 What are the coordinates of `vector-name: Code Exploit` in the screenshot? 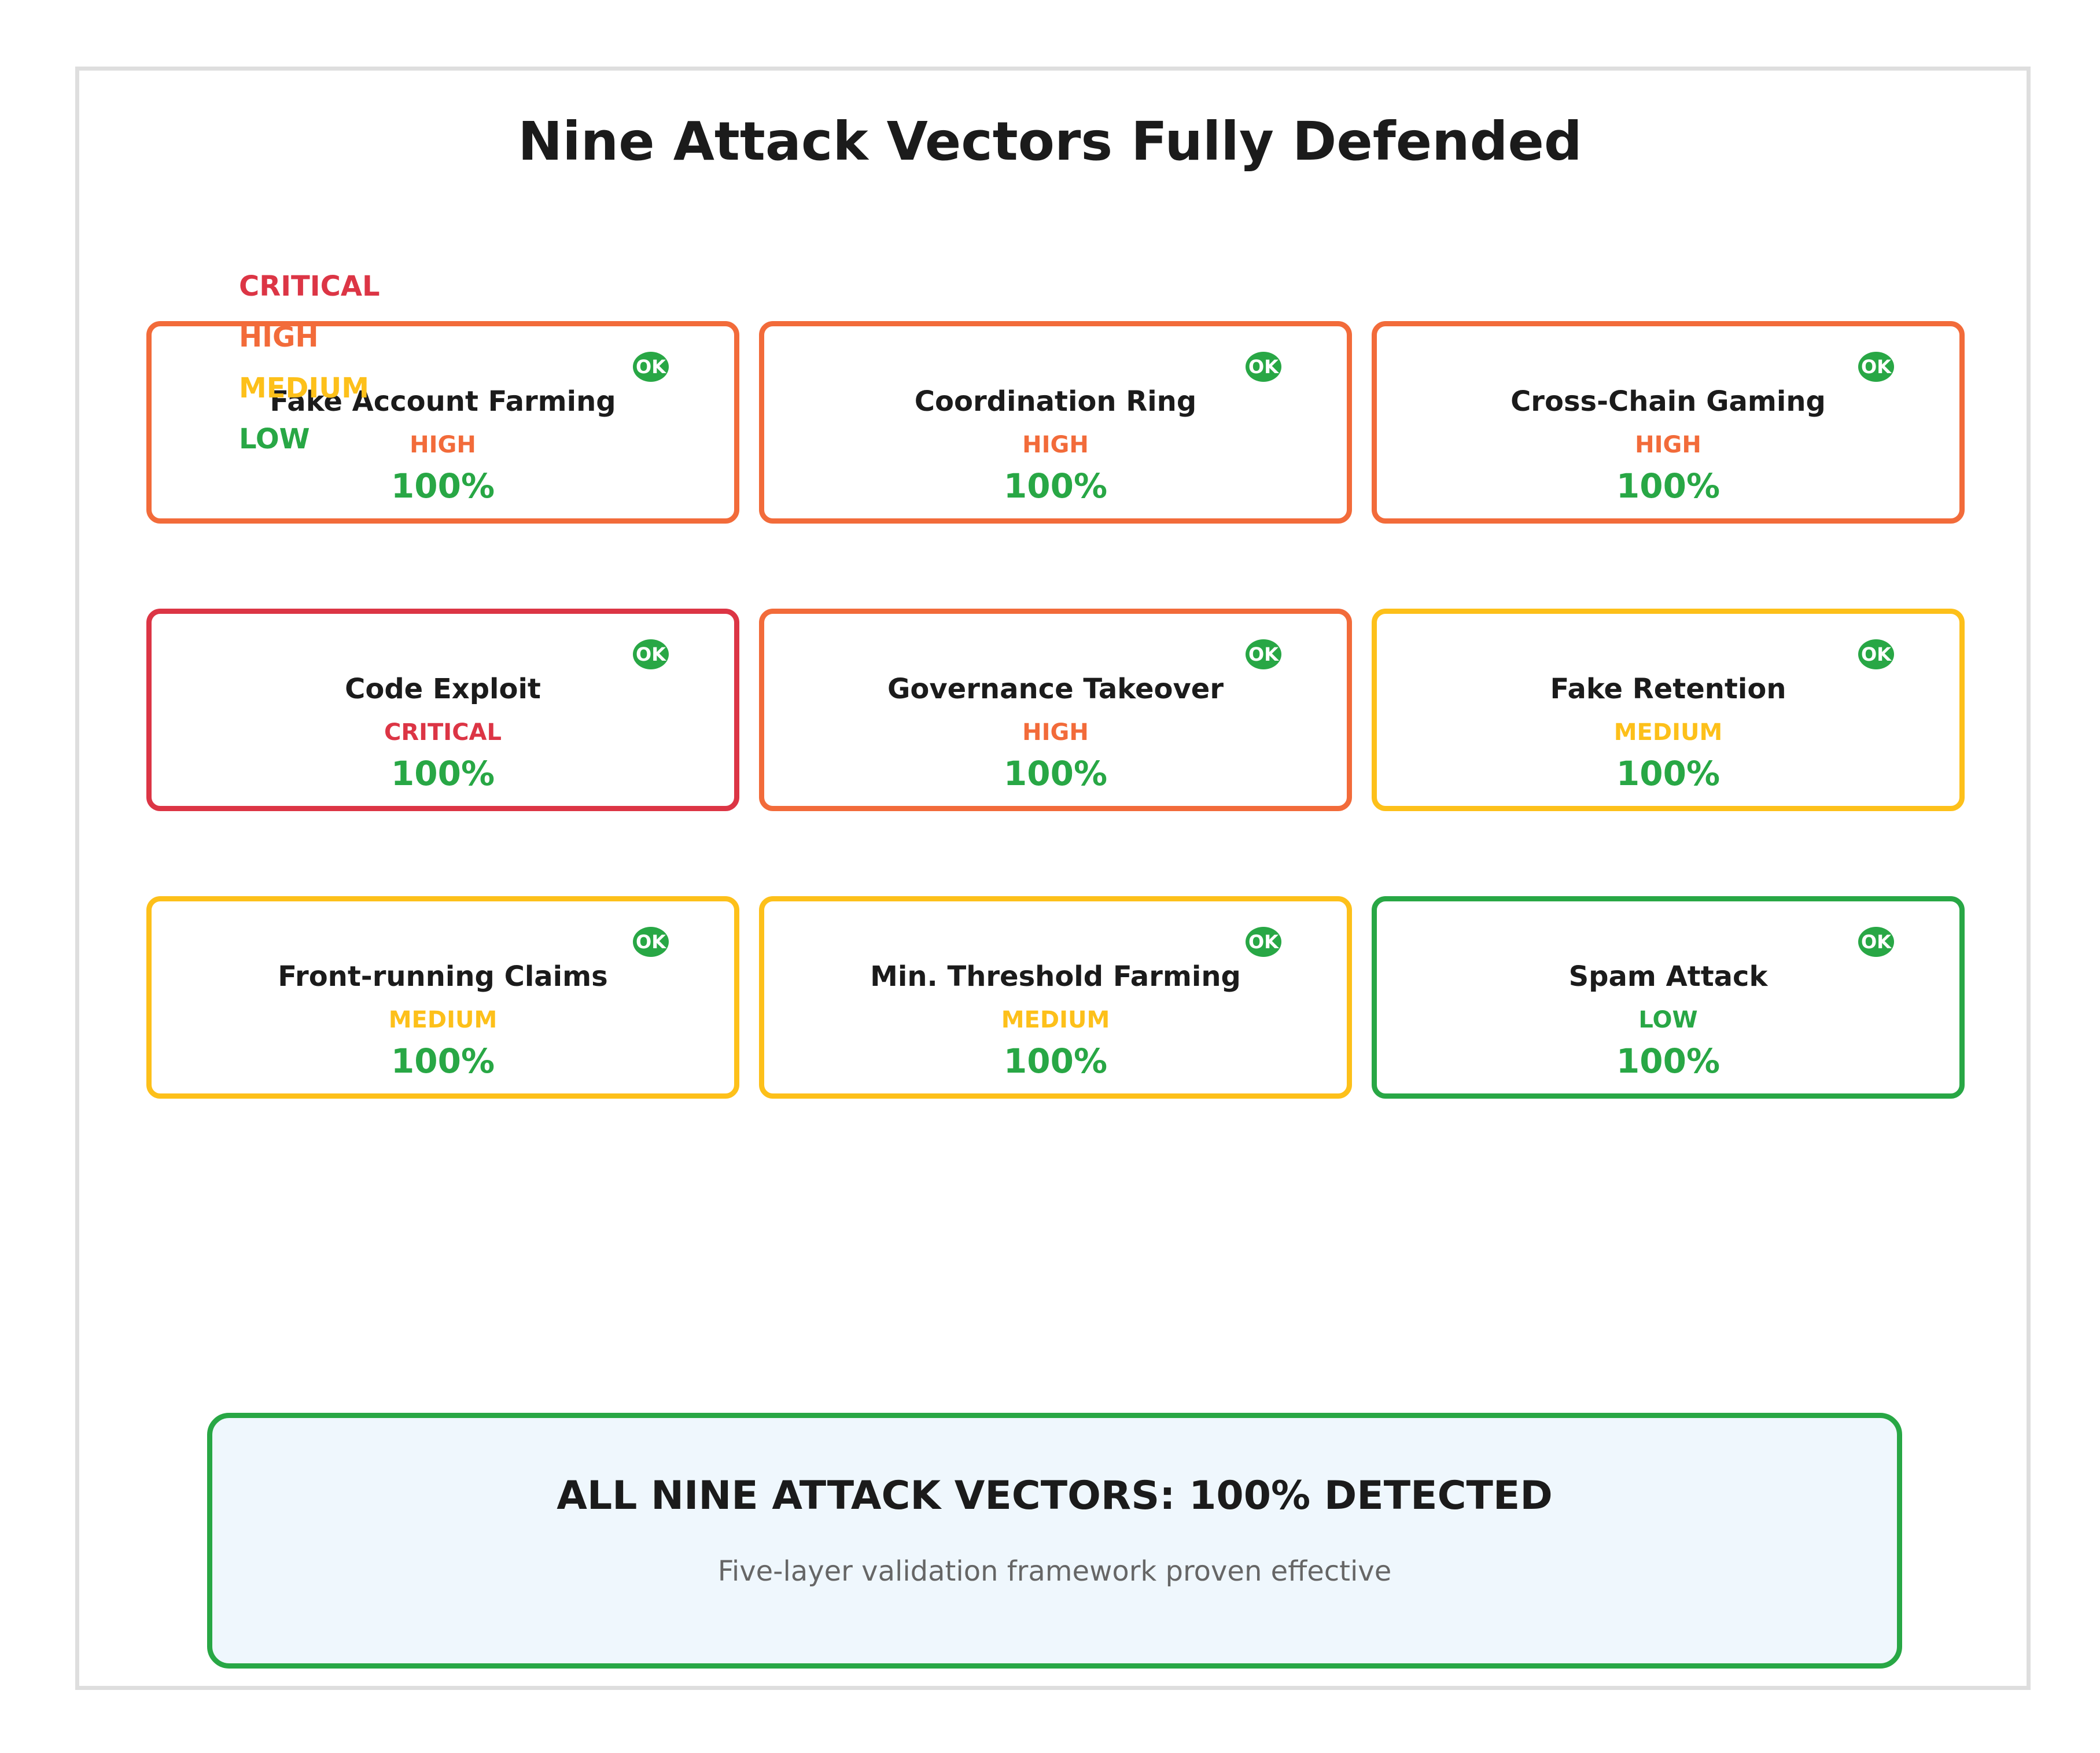 It's located at (443, 689).